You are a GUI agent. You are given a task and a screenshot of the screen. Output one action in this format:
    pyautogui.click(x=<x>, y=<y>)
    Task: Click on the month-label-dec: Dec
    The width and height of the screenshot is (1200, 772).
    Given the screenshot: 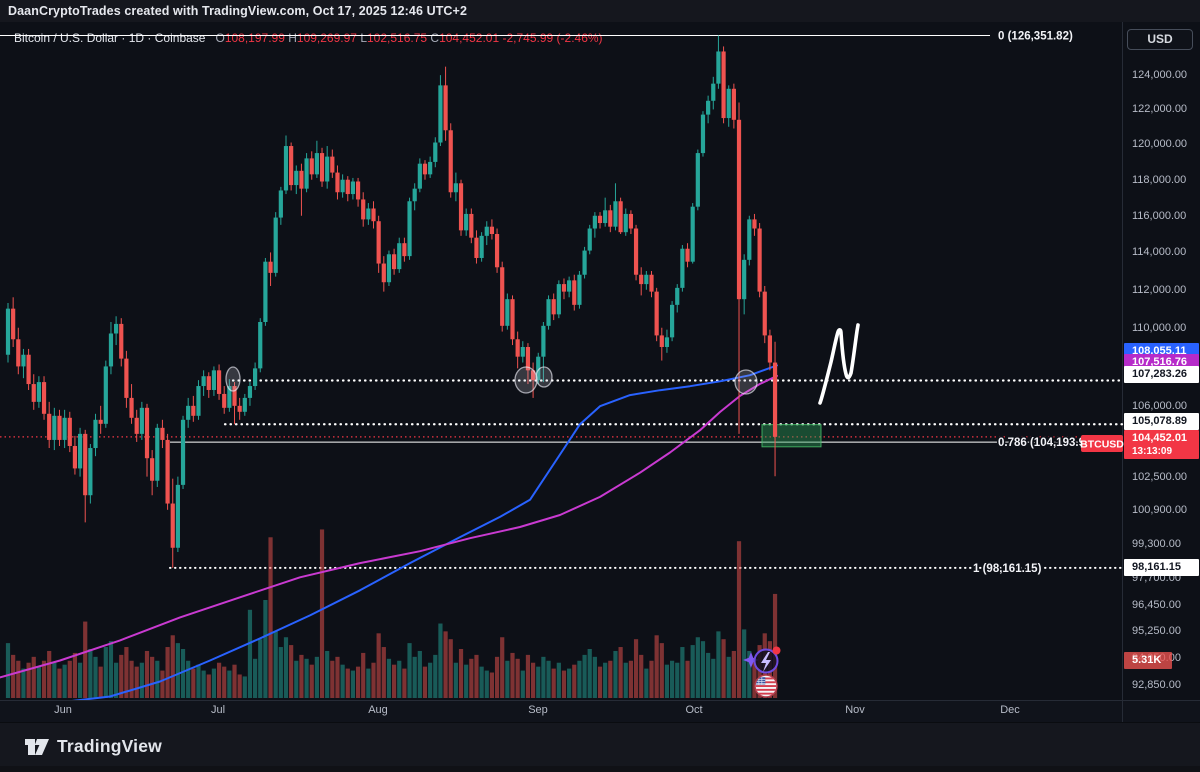 What is the action you would take?
    pyautogui.click(x=1010, y=710)
    